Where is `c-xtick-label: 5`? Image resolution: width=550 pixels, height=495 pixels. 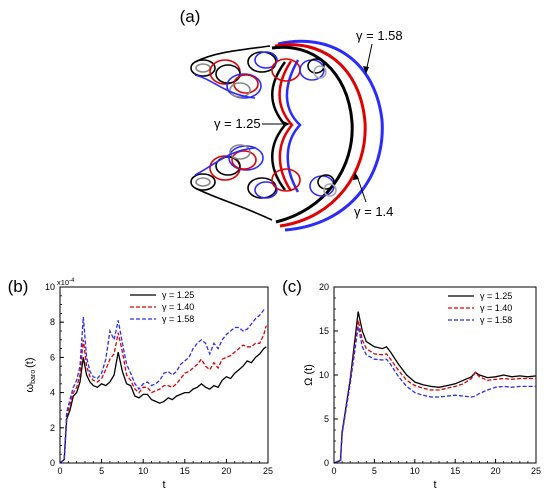 c-xtick-label: 5 is located at coordinates (374, 471).